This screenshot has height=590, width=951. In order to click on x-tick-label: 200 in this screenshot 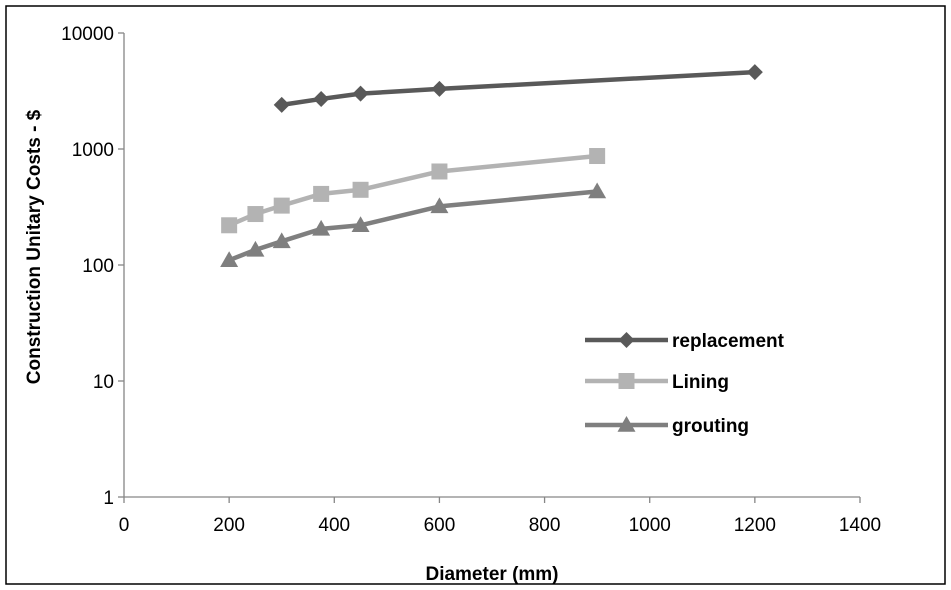, I will do `click(229, 525)`.